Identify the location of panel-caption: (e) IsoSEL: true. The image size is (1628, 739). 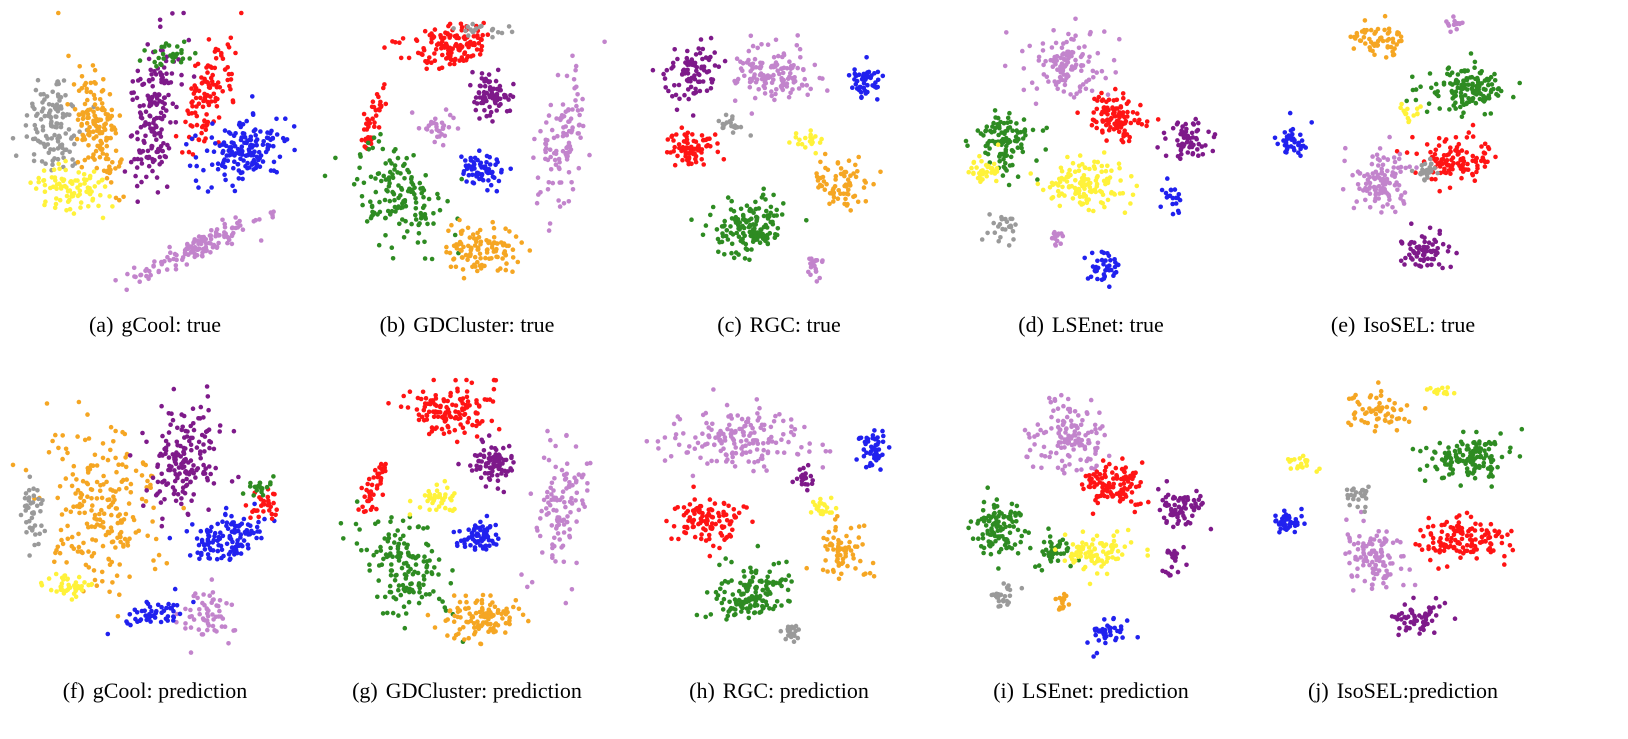
(1403, 325).